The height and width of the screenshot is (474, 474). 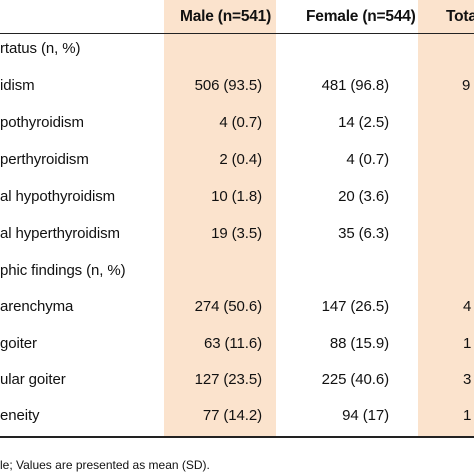 I want to click on row-label: ular goiter, so click(x=33, y=379).